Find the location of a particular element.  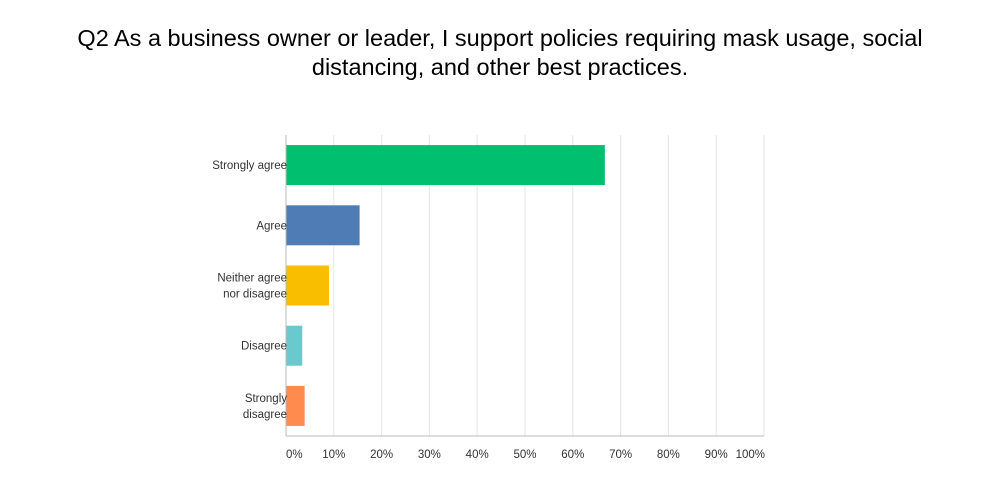

category-label: Disagree is located at coordinates (264, 347).